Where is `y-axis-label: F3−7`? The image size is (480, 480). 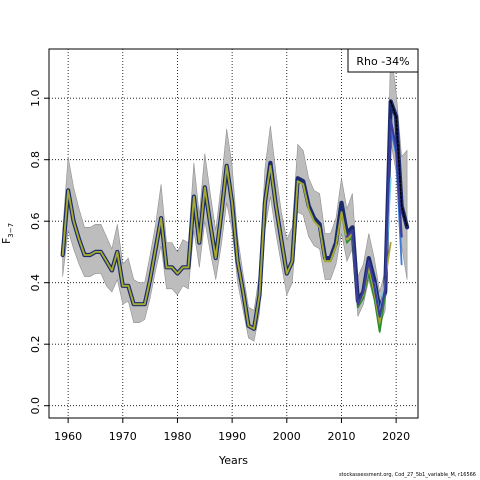
y-axis-label: F3−7 is located at coordinates (7, 233).